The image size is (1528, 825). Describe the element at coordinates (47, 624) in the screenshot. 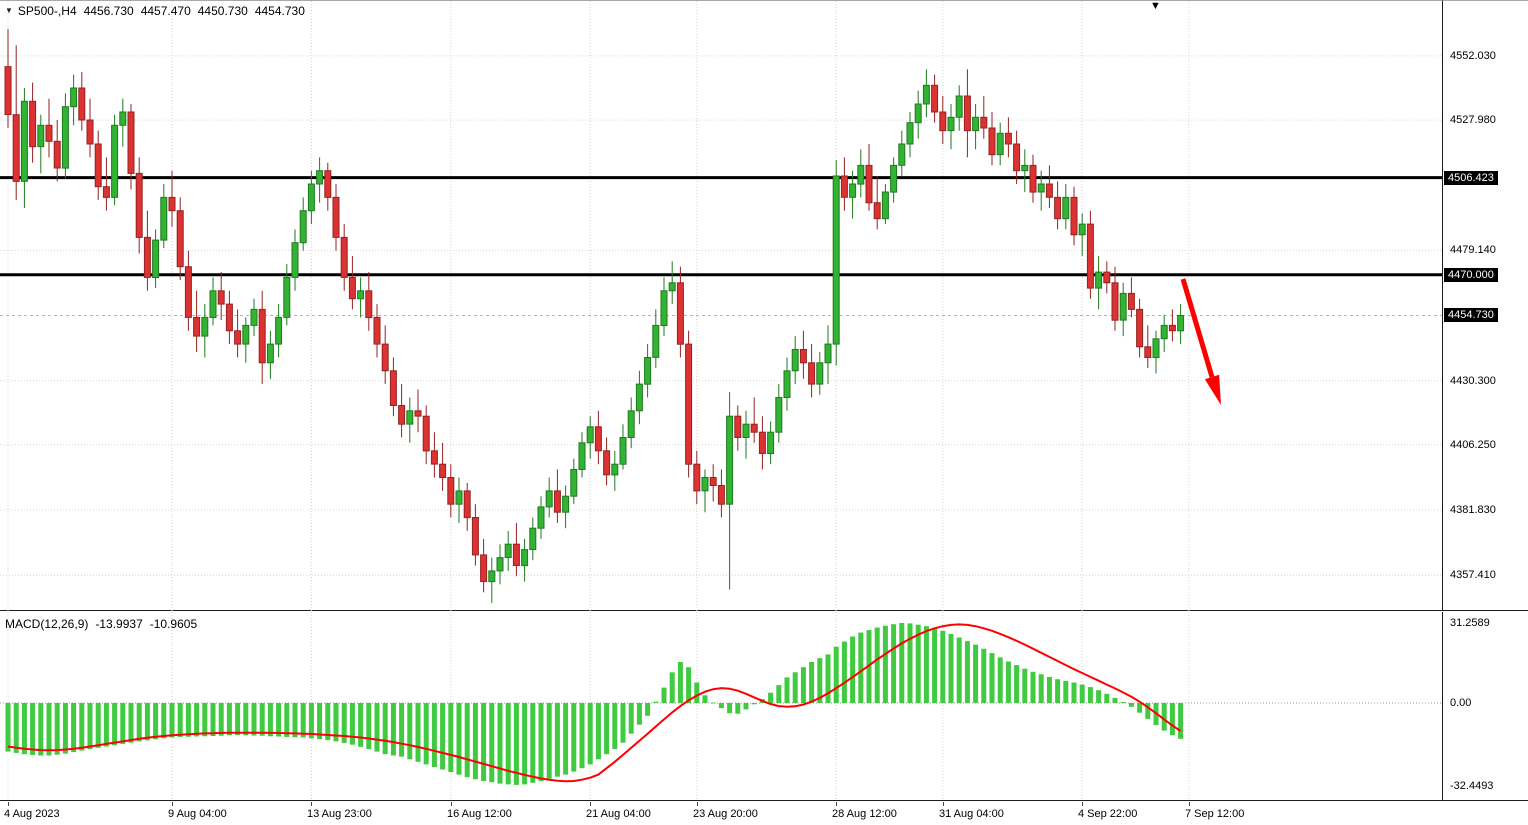

I see `macd-indicator-label: MACD(12,26,9)` at that location.